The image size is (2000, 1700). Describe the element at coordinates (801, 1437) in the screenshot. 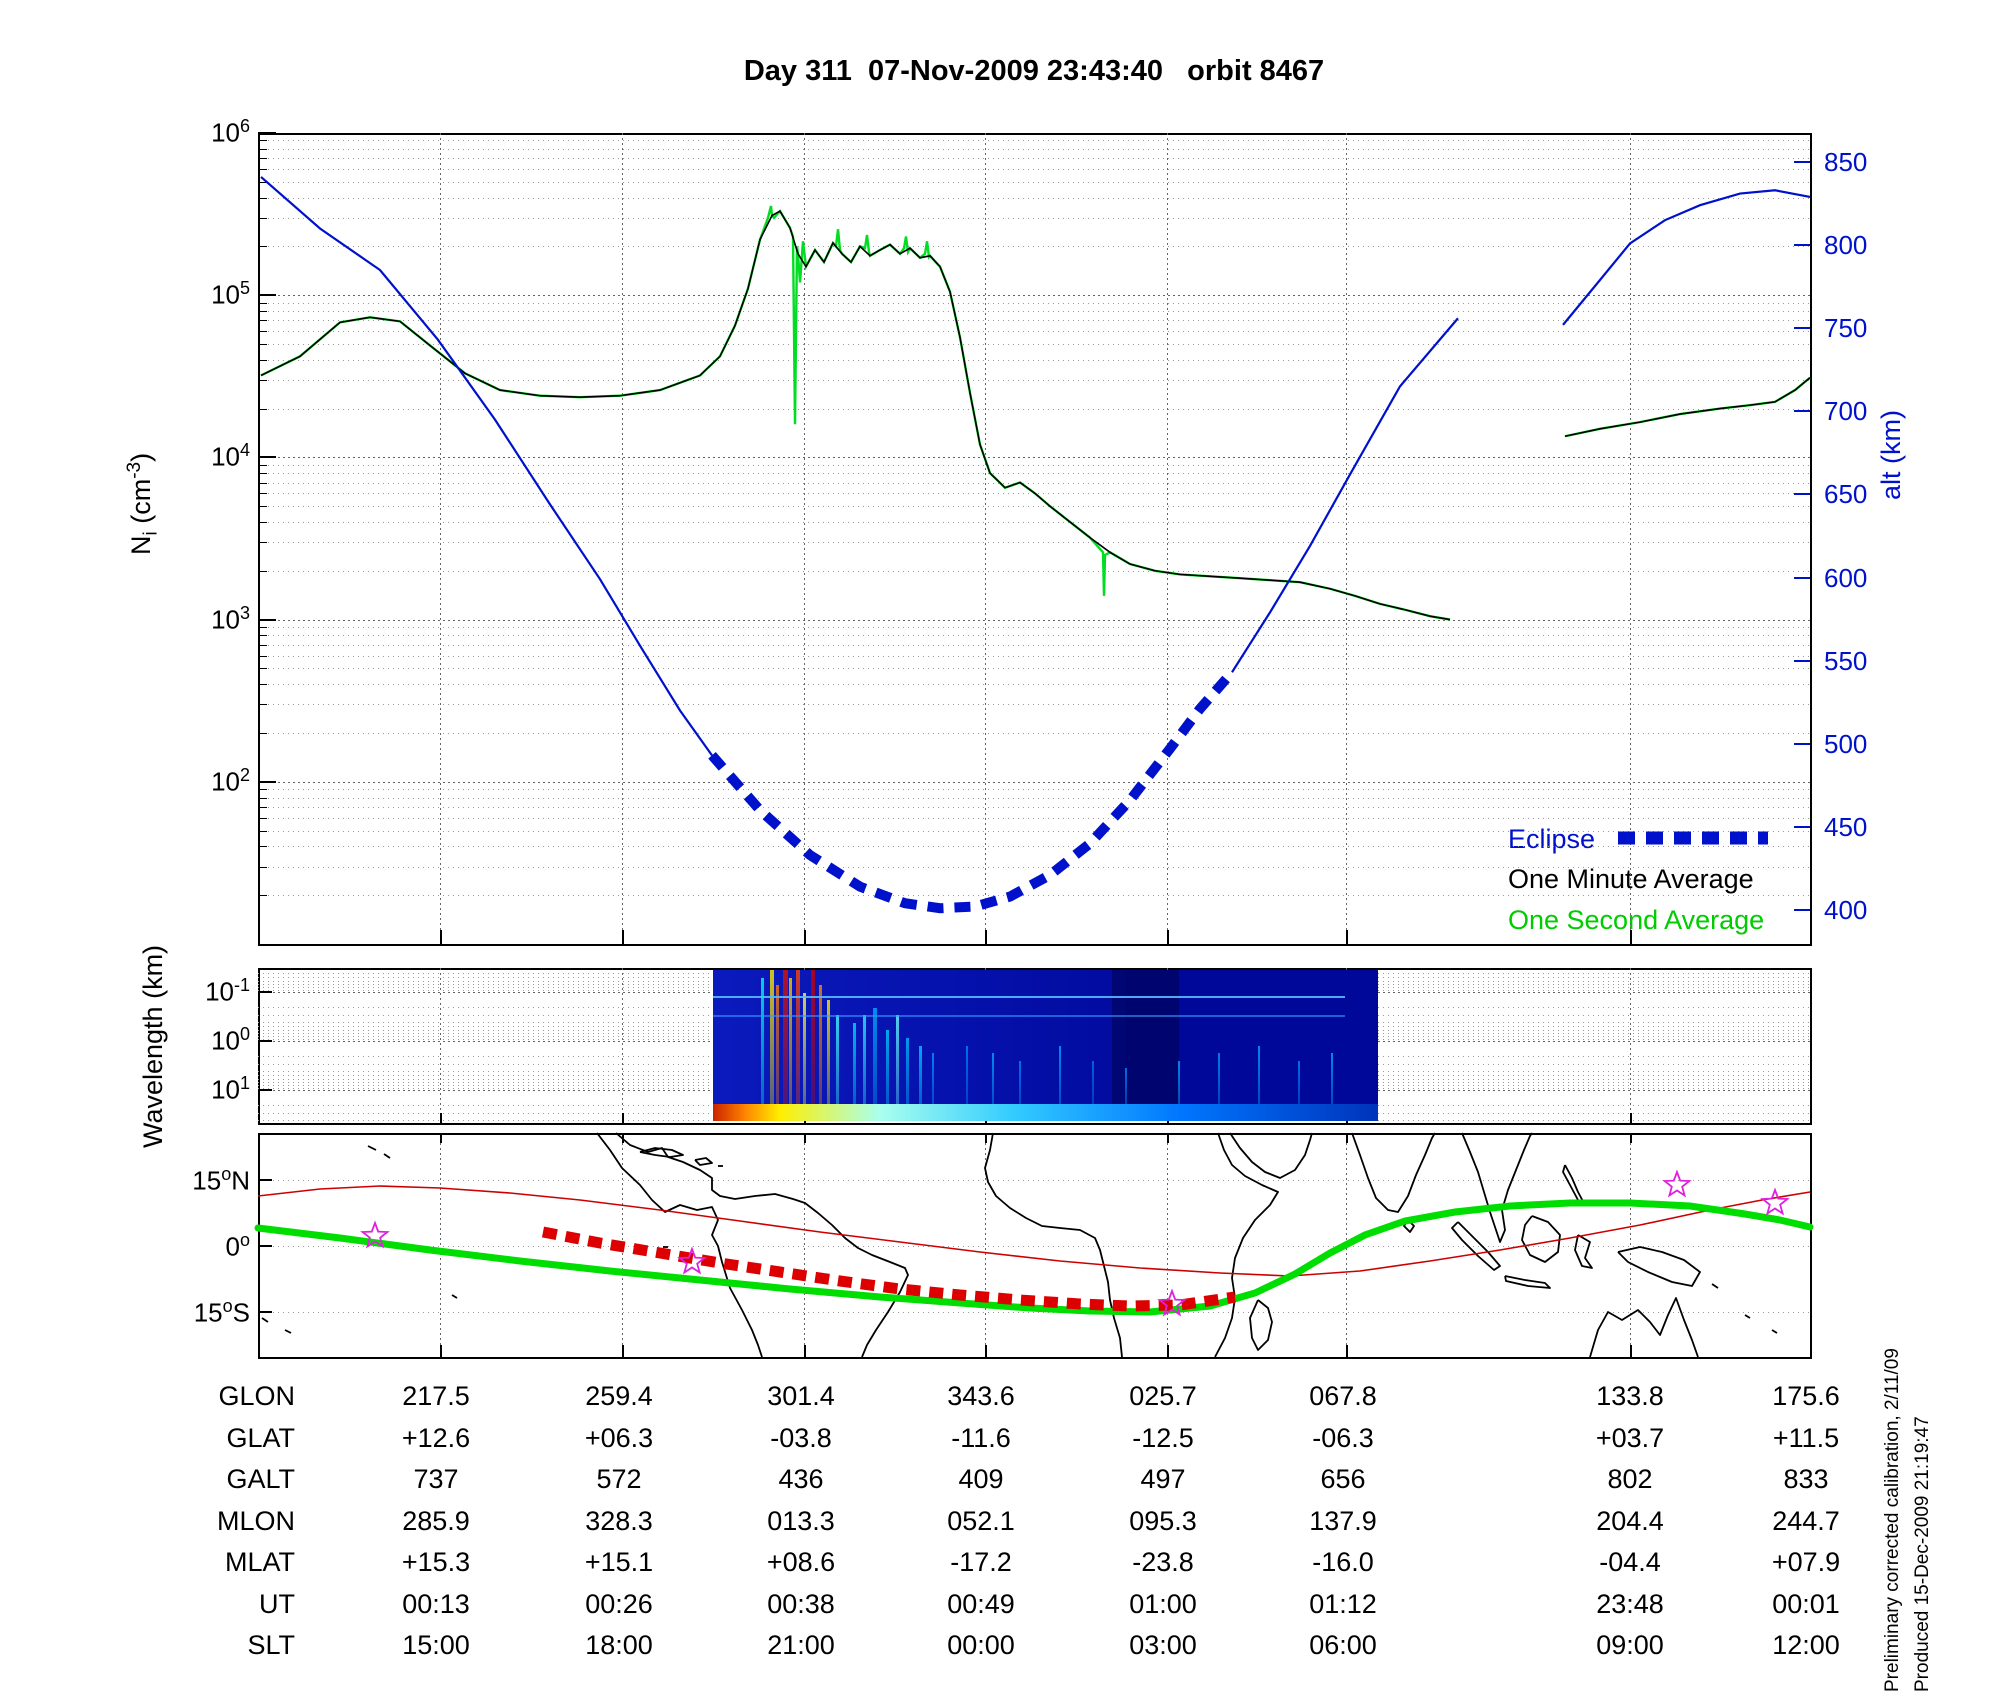

I see `table-cell-glat-2: -03.8` at that location.